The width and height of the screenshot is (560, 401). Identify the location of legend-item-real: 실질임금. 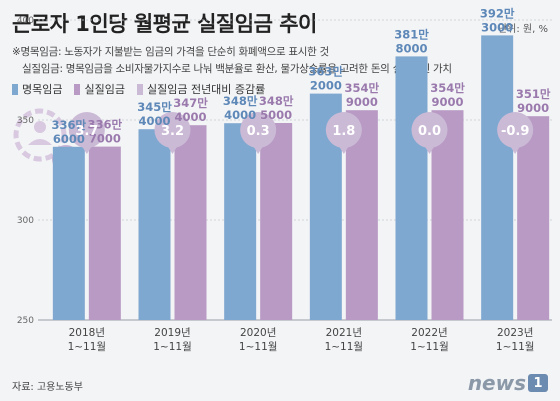
(99, 89).